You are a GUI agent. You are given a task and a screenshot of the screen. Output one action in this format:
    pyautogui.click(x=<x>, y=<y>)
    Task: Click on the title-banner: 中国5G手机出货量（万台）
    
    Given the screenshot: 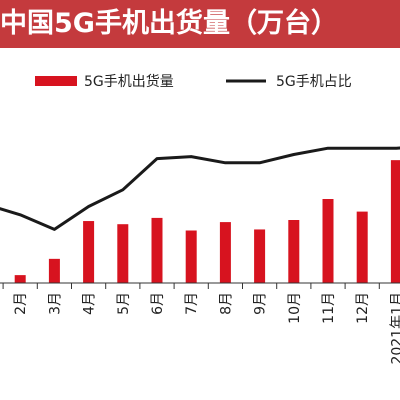 What is the action you would take?
    pyautogui.click(x=200, y=24)
    